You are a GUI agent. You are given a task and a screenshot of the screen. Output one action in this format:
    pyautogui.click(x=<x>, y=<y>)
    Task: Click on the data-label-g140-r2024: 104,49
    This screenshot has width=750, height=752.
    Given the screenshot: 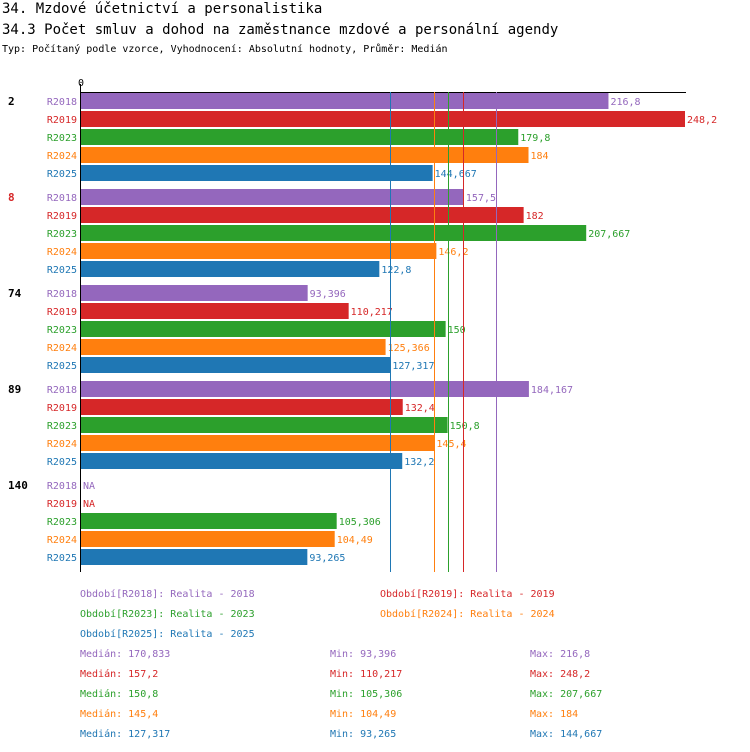 What is the action you would take?
    pyautogui.click(x=355, y=540)
    